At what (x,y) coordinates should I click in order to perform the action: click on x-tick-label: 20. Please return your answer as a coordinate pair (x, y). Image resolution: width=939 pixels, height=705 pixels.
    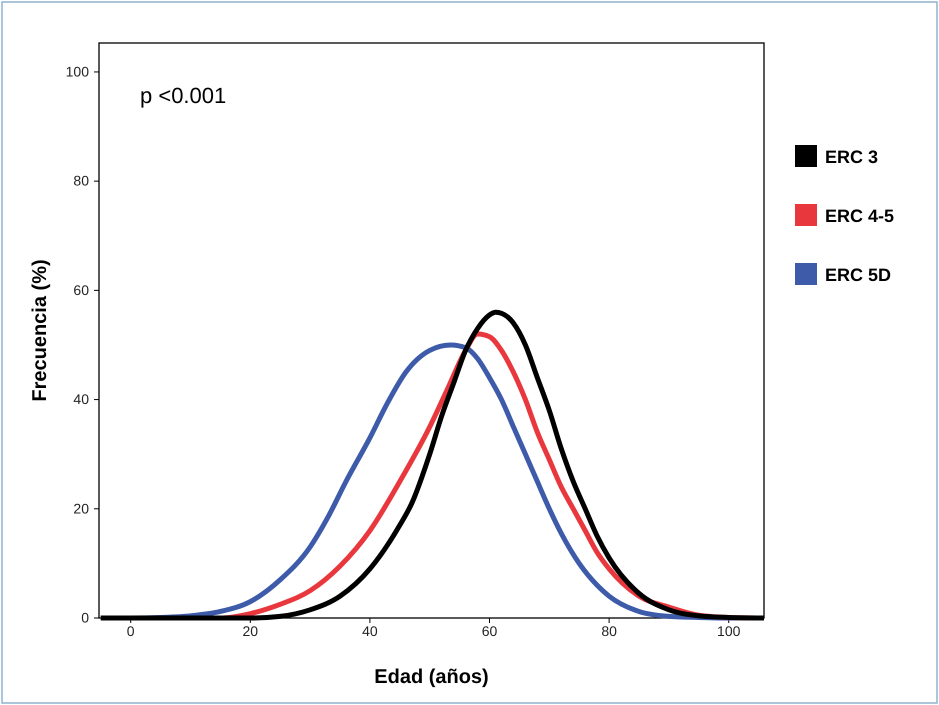
    Looking at the image, I should click on (250, 630).